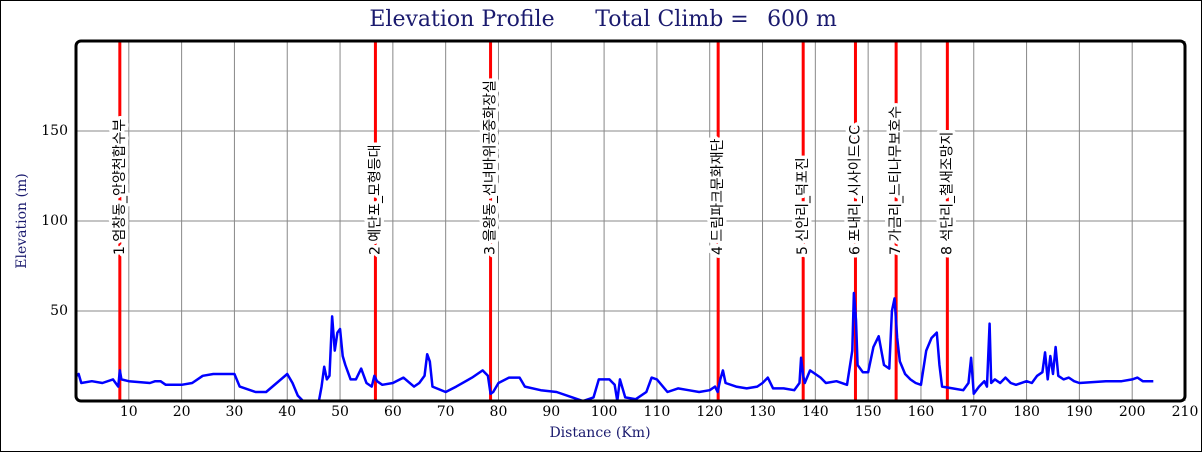 The width and height of the screenshot is (1202, 452). What do you see at coordinates (973, 412) in the screenshot?
I see `x-tick-label: 170` at bounding box center [973, 412].